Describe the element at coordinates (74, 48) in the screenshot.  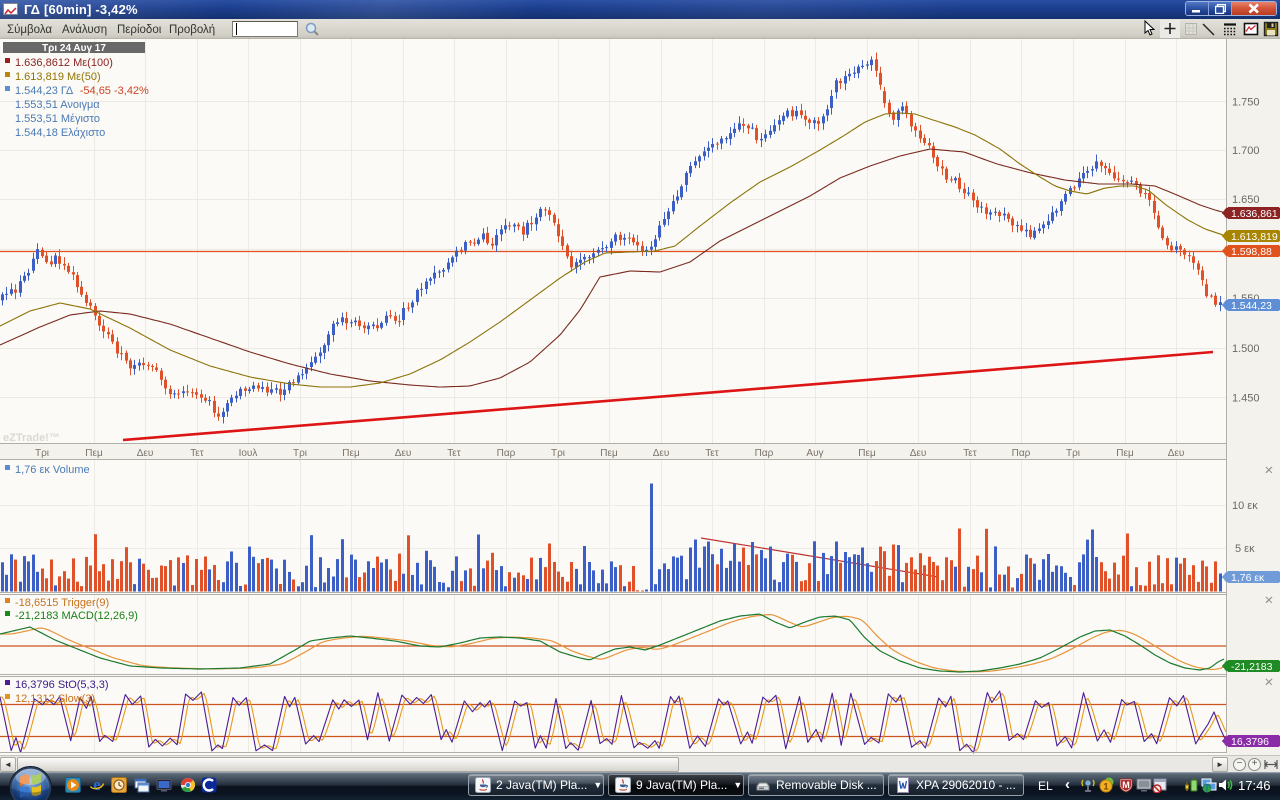
I see `svg-text: Τρι 24 Αυγ 17` at that location.